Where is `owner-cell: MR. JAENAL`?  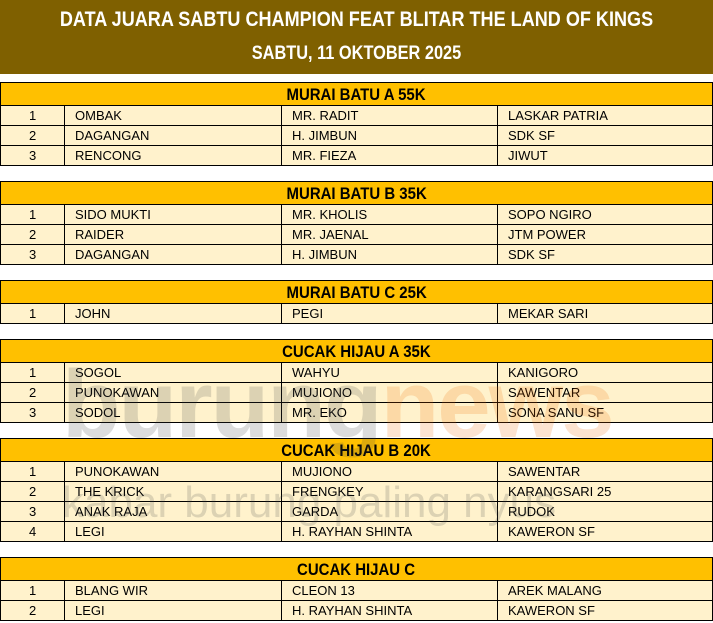
owner-cell: MR. JAENAL is located at coordinates (390, 234).